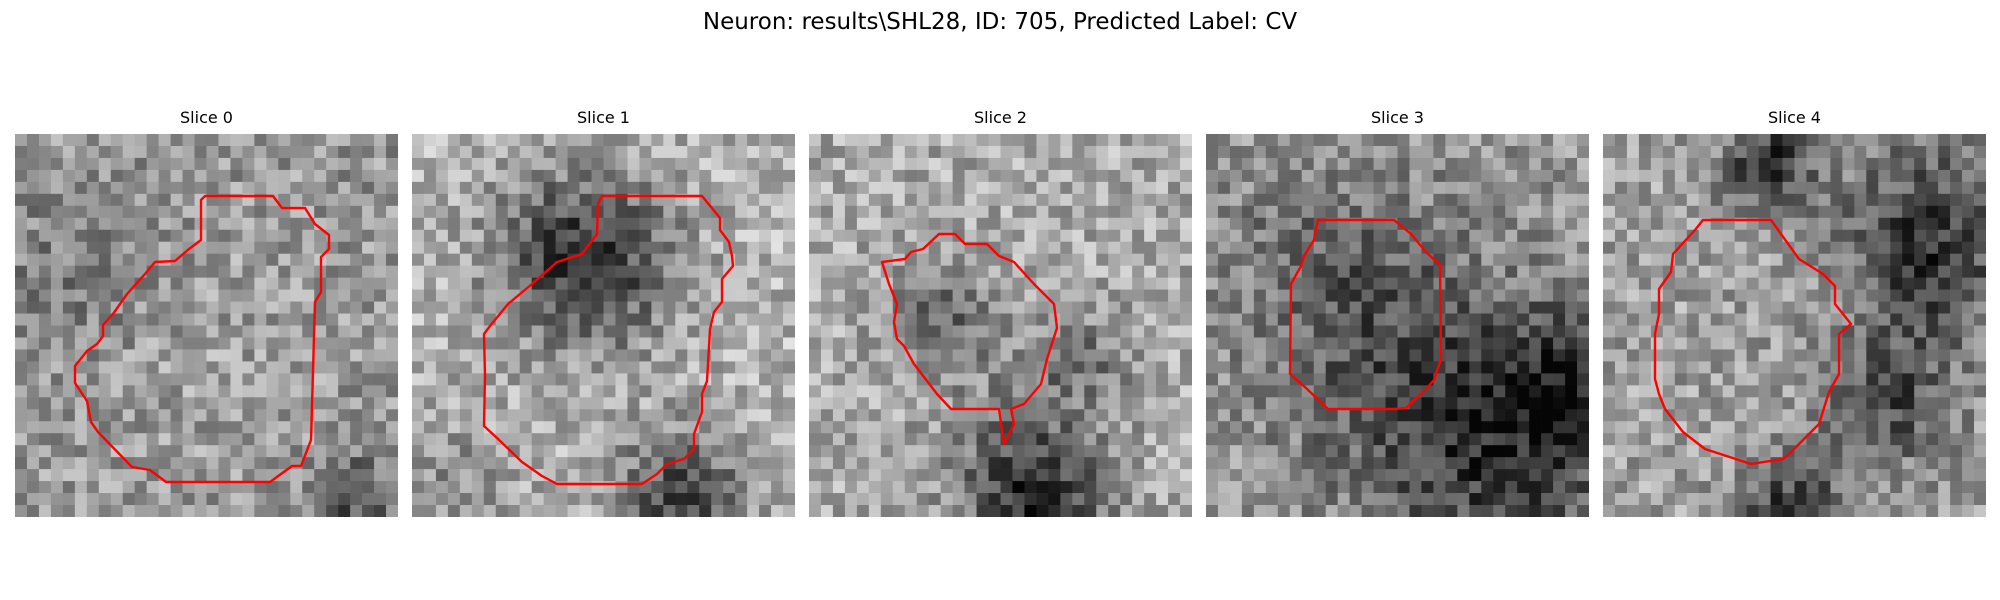 Image resolution: width=2000 pixels, height=600 pixels. I want to click on slice-title-0: Slice 0, so click(206, 117).